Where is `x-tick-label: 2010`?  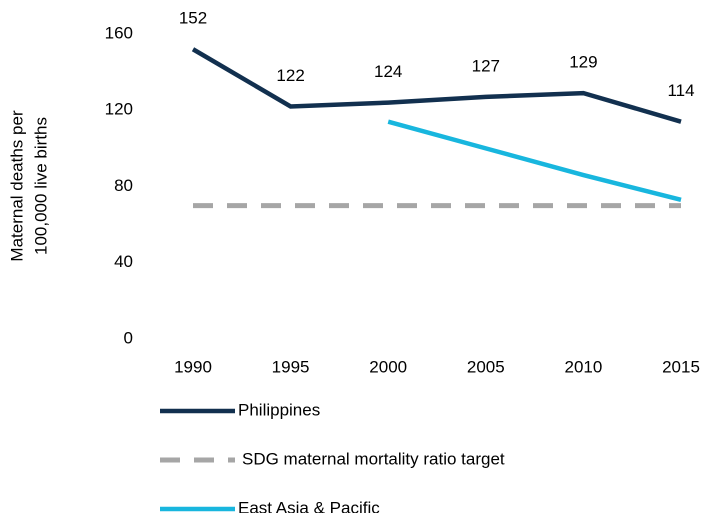 x-tick-label: 2010 is located at coordinates (583, 366).